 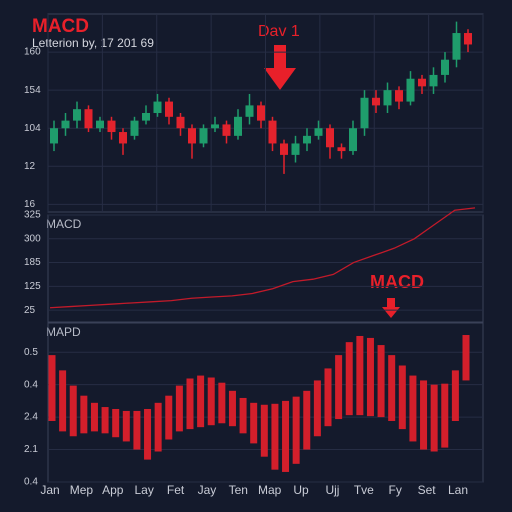 I want to click on x-tick-label: Lan, so click(x=458, y=490).